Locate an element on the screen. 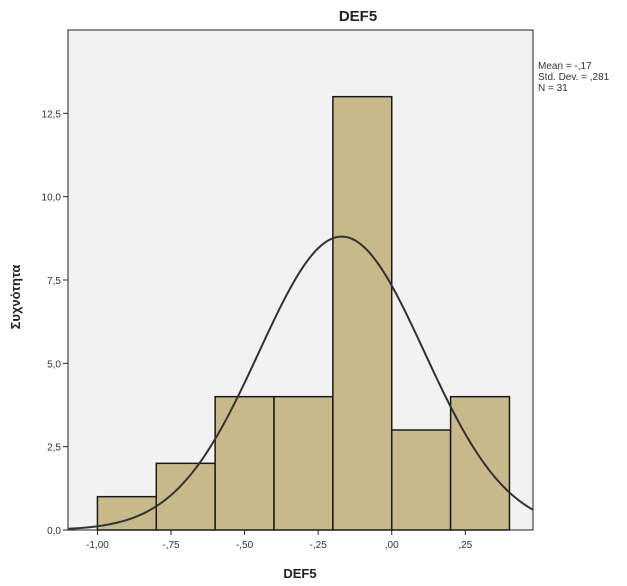  y-tick-label-0: 0,0 is located at coordinates (54, 531).